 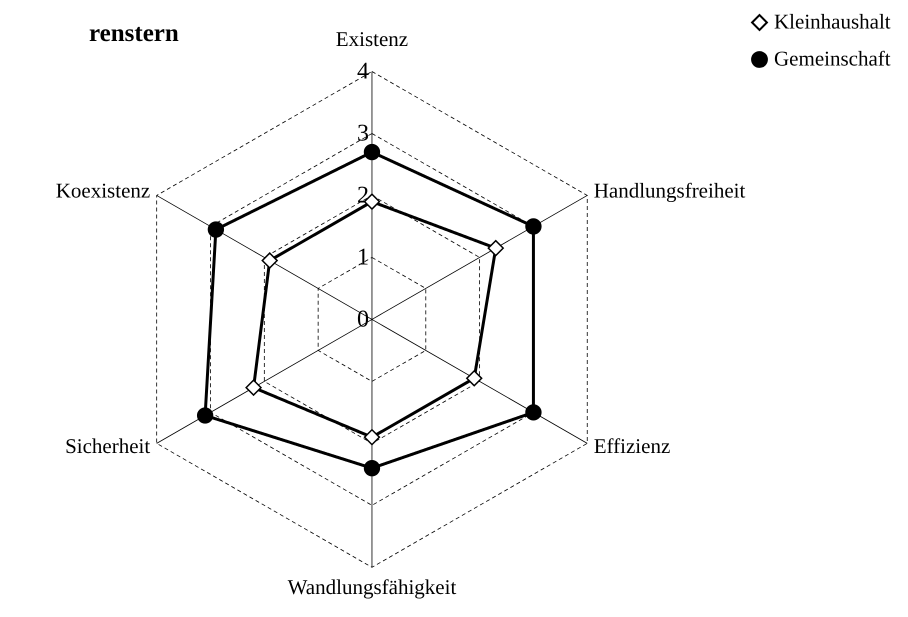 I want to click on y-tick-label: 4, so click(x=362, y=71).